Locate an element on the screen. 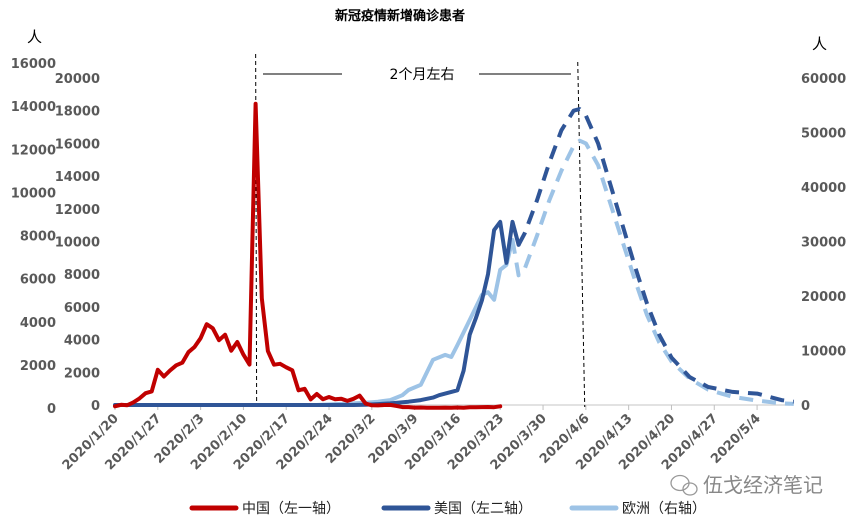 The image size is (851, 522). left2-tick-label: 8000 is located at coordinates (82, 275).